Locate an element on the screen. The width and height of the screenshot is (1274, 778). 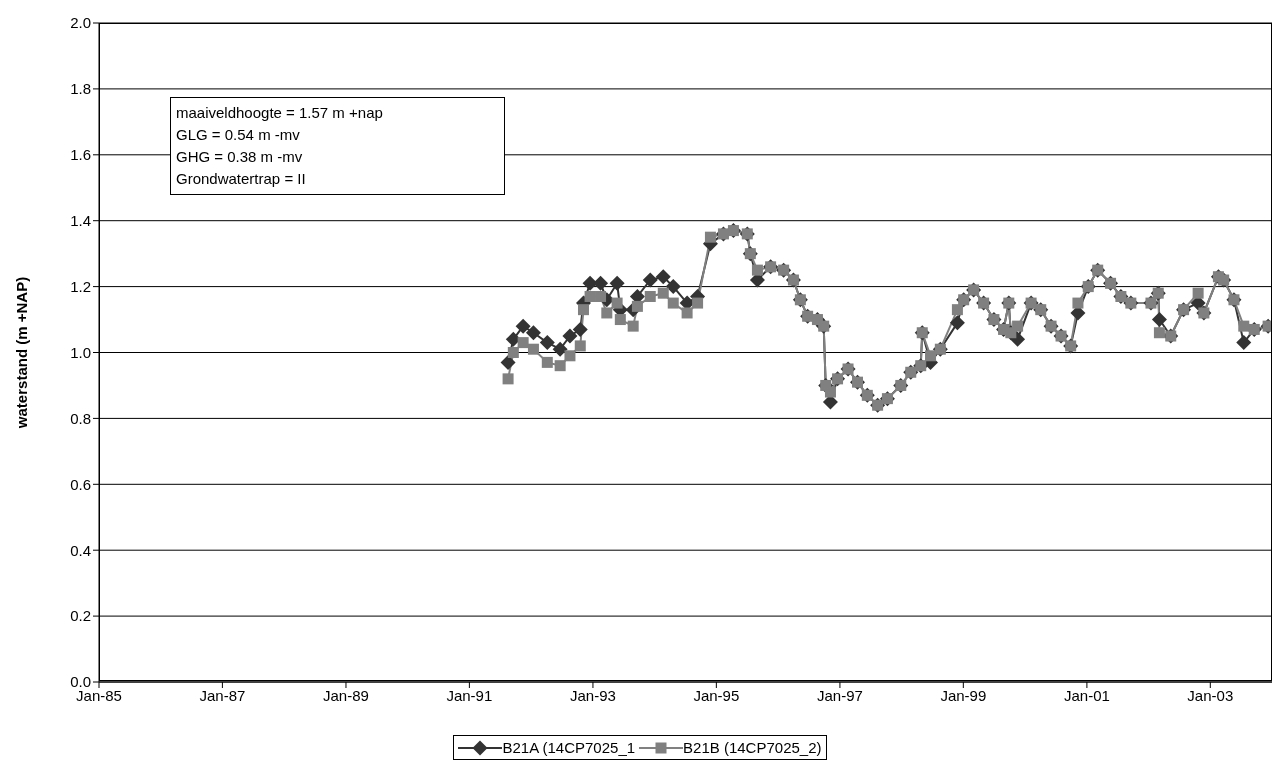
y-tick-label: 0.8 is located at coordinates (80, 418).